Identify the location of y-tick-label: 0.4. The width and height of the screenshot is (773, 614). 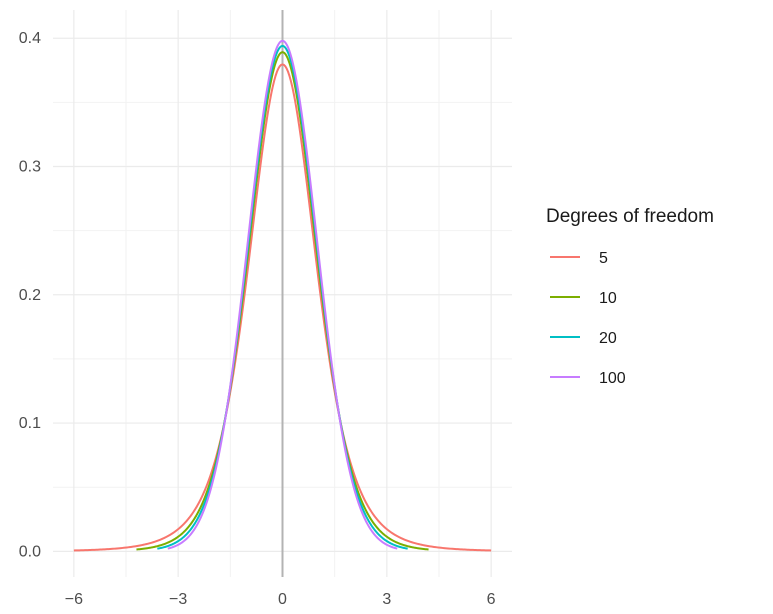
(30, 38).